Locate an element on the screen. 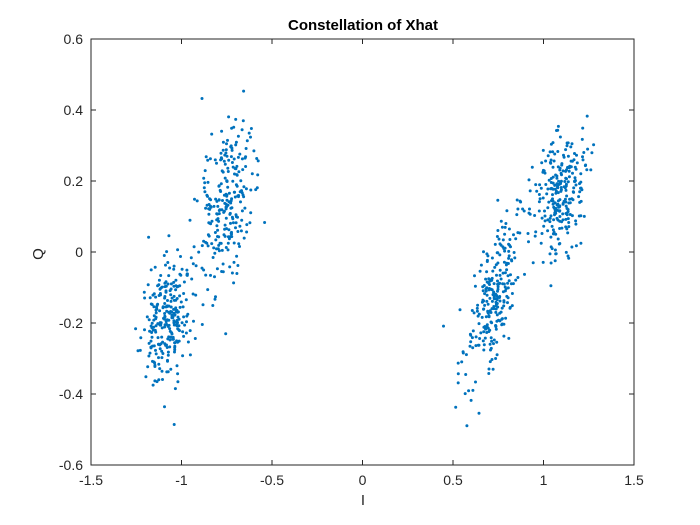 The width and height of the screenshot is (700, 525). x-tick-label: 1 is located at coordinates (544, 480).